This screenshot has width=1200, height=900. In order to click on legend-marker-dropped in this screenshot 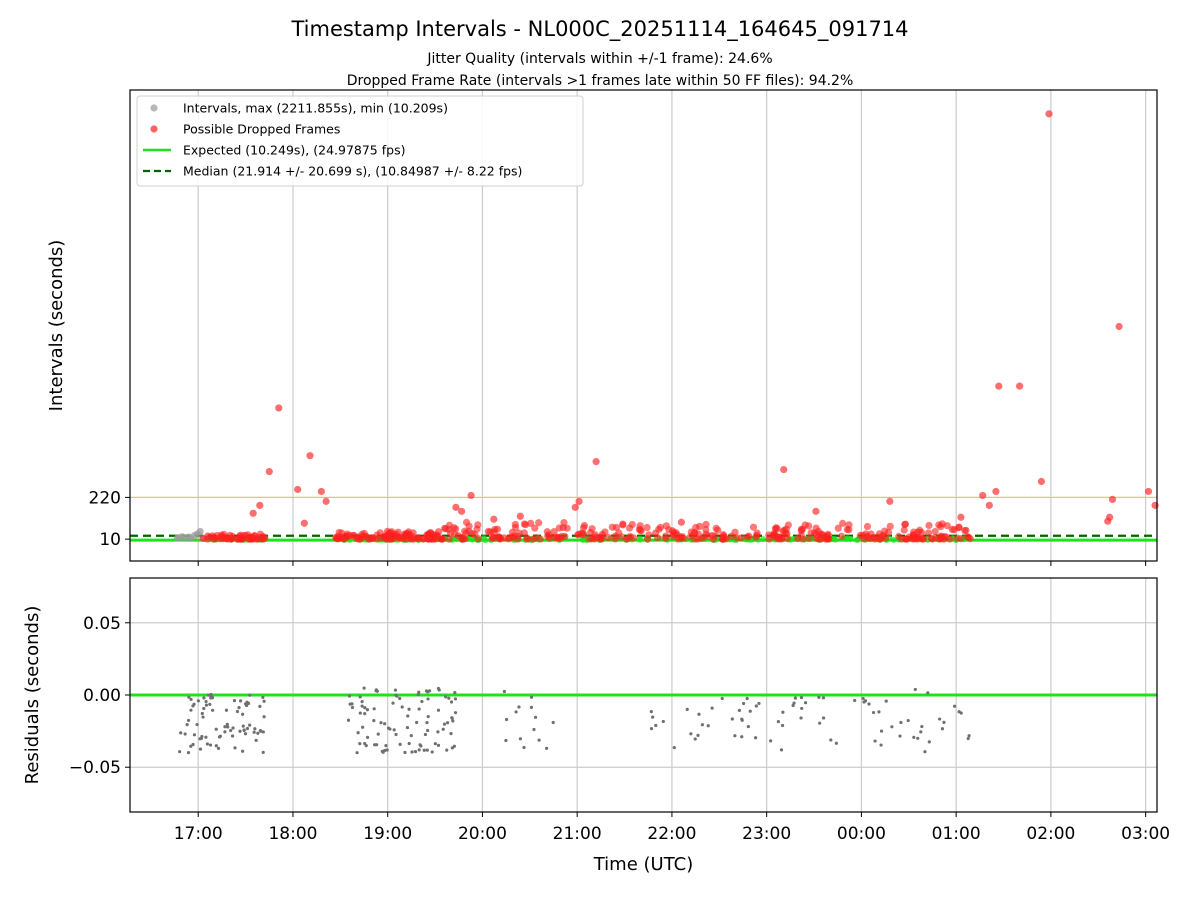, I will do `click(154, 129)`.